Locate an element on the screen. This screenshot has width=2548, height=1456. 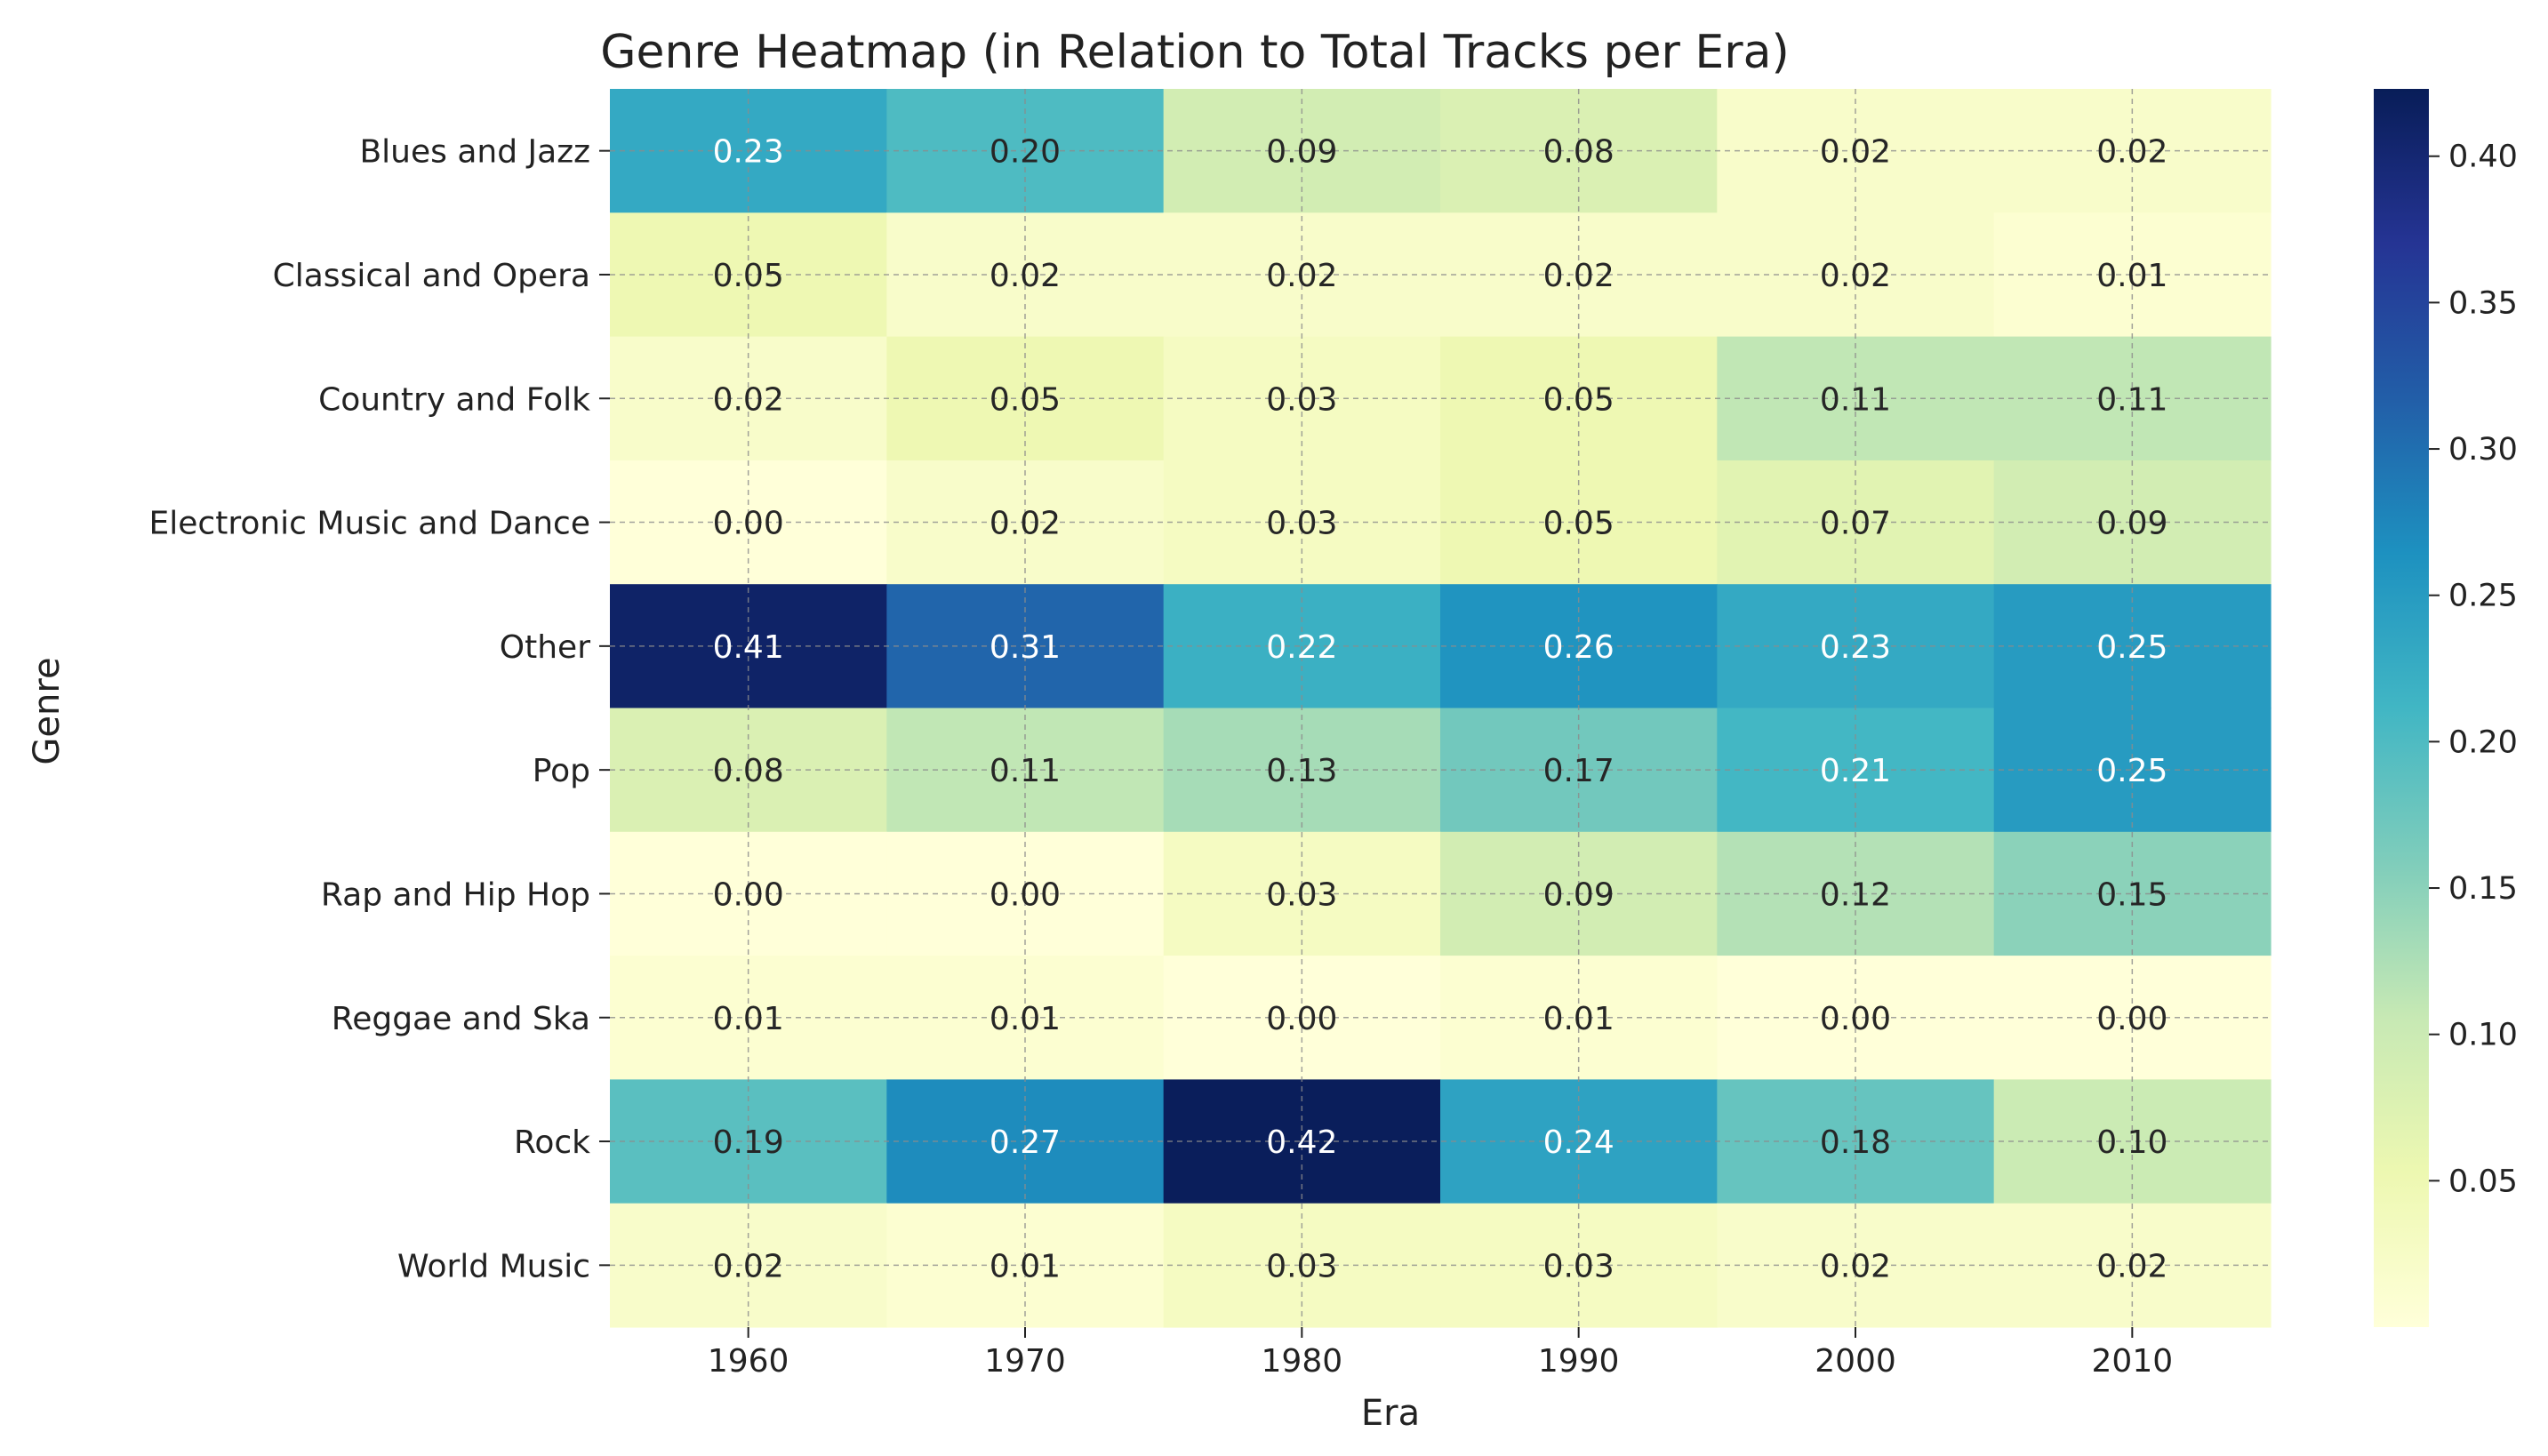
cell-value-label: 0.27 is located at coordinates (1026, 1142).